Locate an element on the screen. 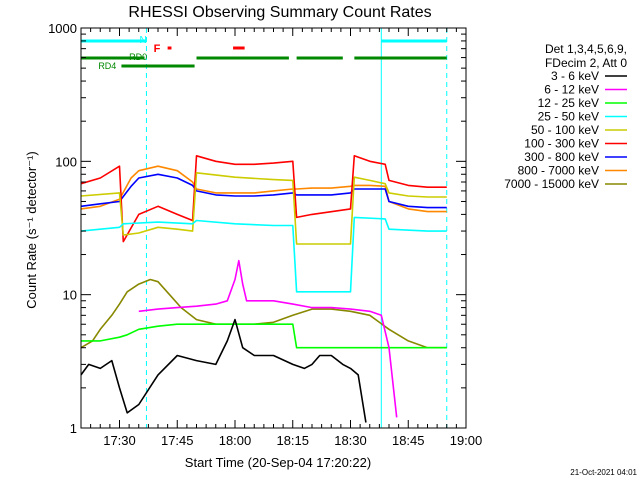 The width and height of the screenshot is (640, 480). y-tick-label: 1 is located at coordinates (73, 428).